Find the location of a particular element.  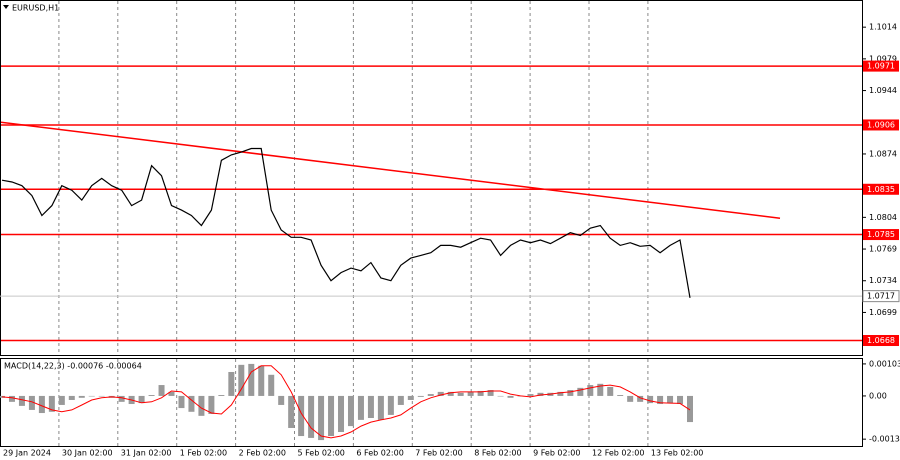

x-tick-label: 13 Feb 02:00 is located at coordinates (677, 453).